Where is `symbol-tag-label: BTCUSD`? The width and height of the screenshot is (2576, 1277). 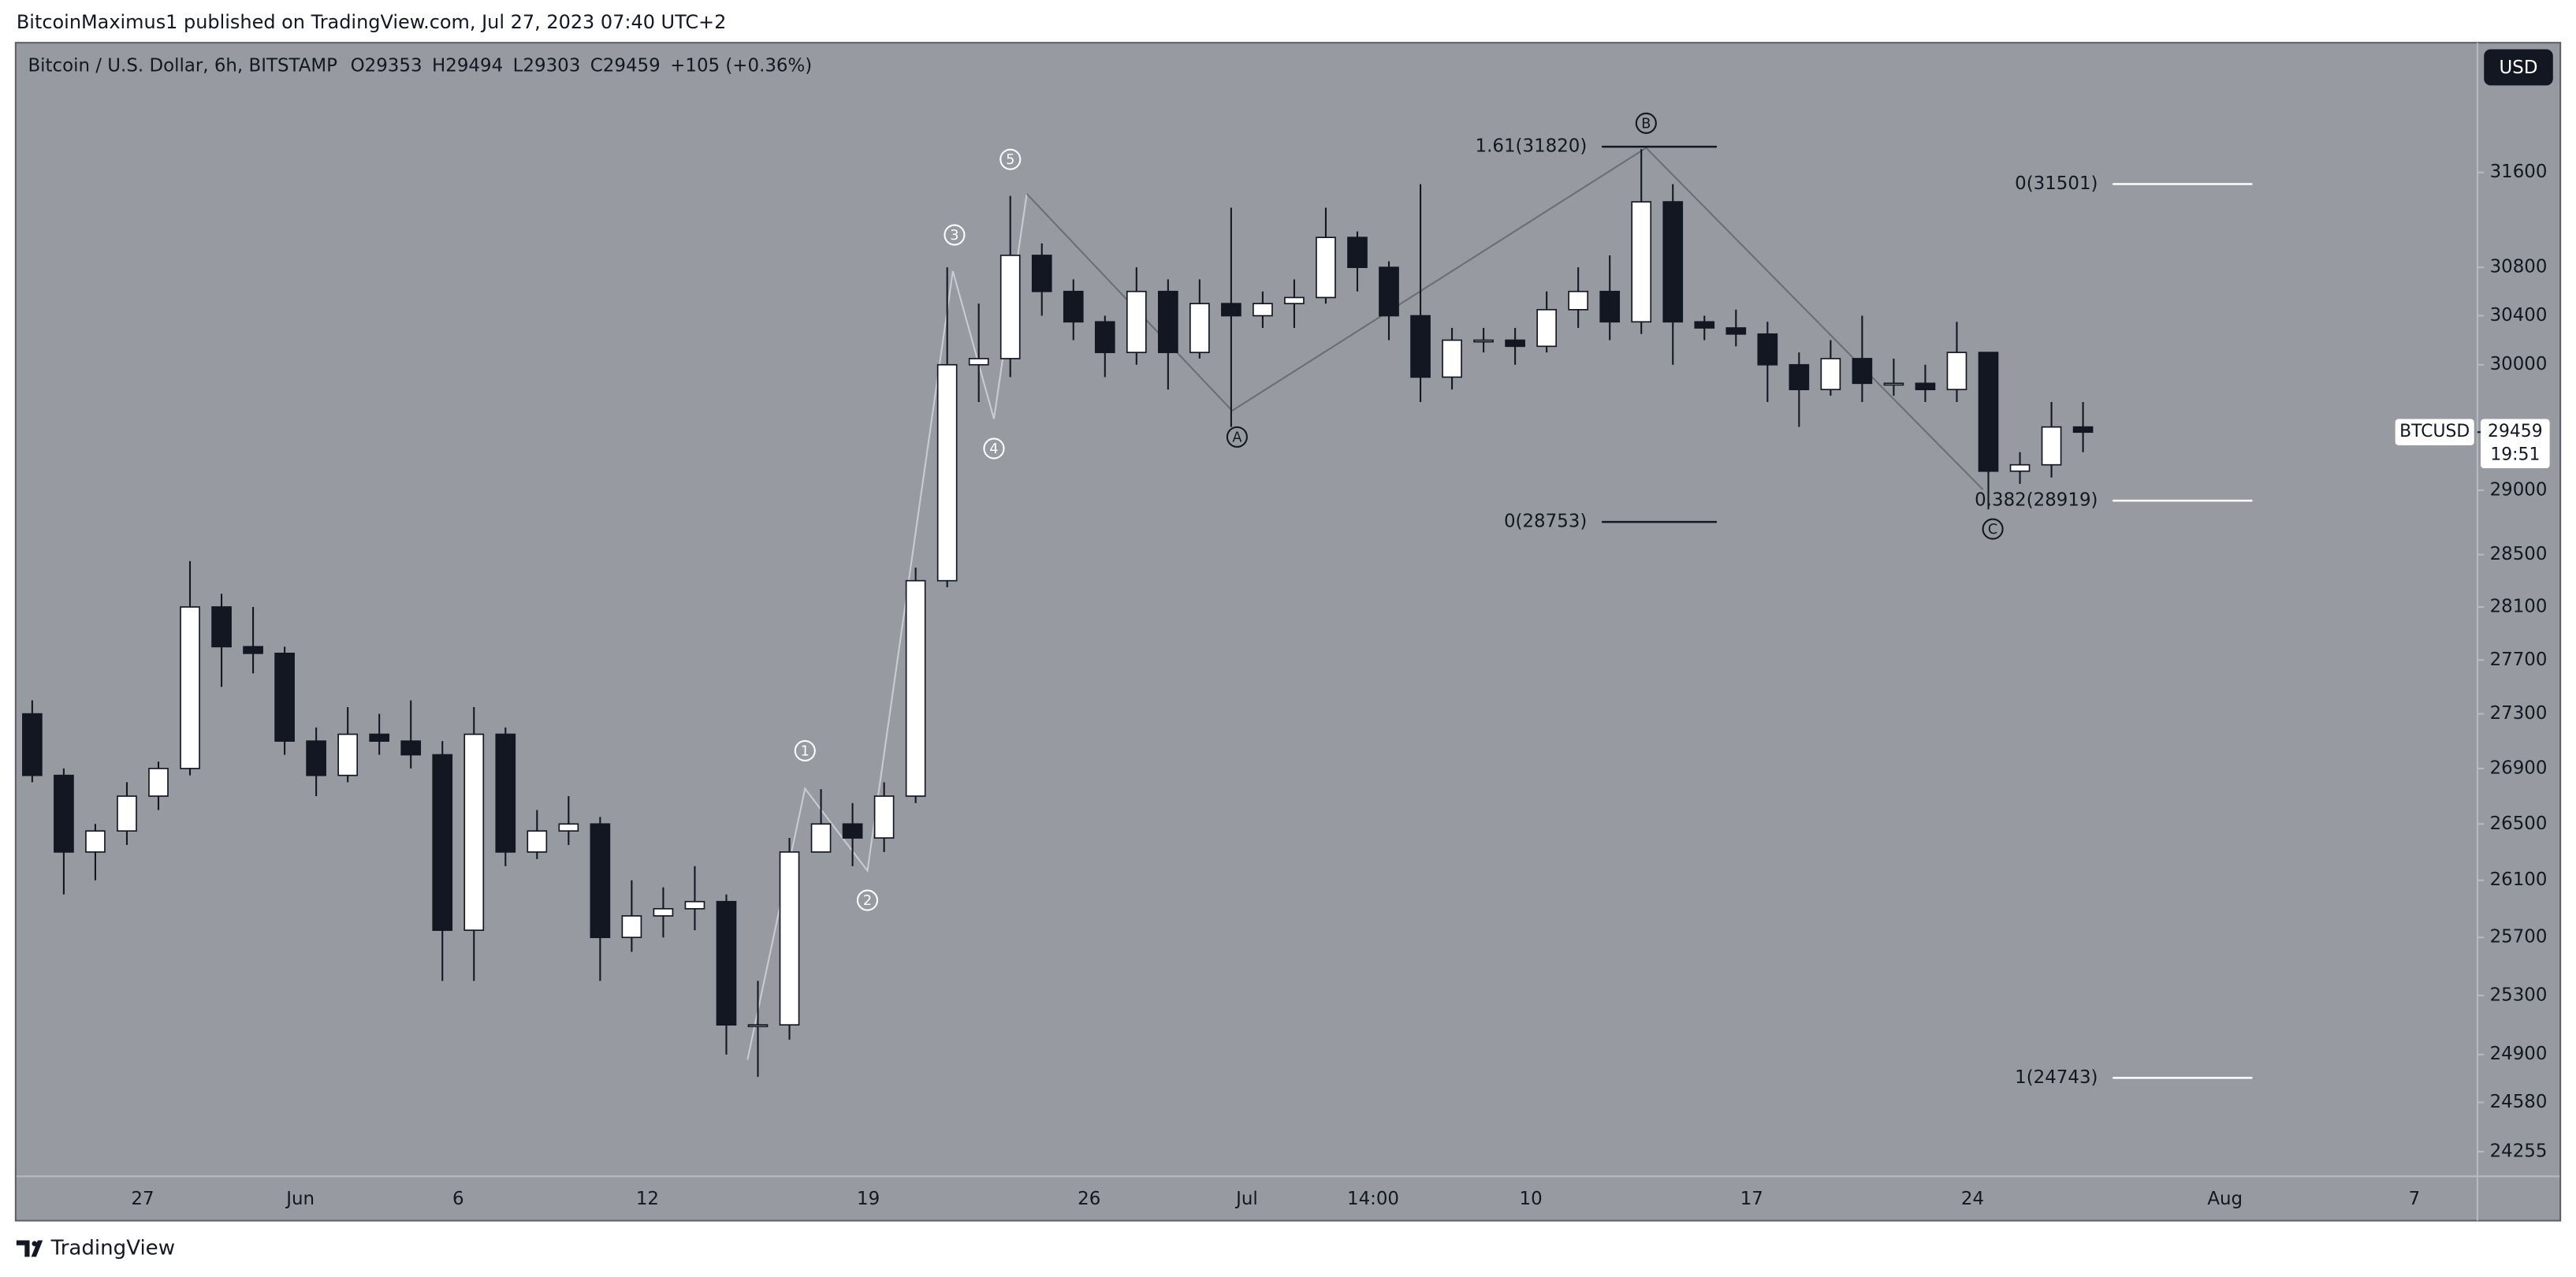 symbol-tag-label: BTCUSD is located at coordinates (2434, 432).